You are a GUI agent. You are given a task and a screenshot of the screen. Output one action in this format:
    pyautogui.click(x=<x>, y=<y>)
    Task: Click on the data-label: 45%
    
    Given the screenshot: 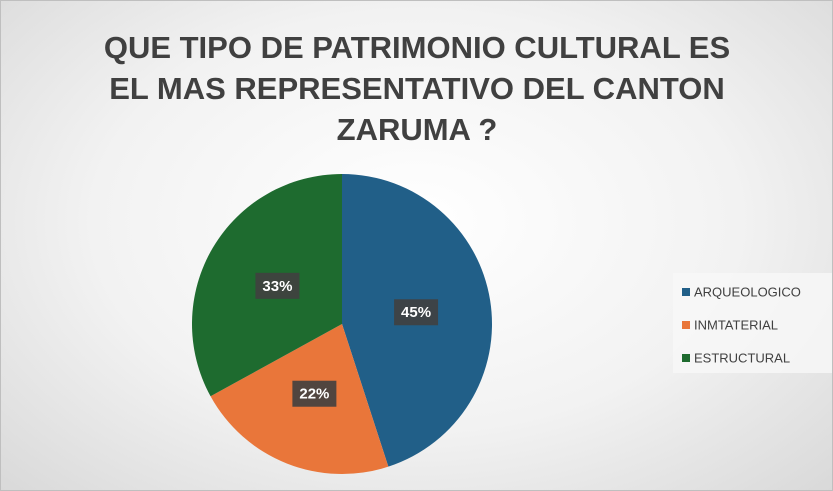 What is the action you would take?
    pyautogui.click(x=416, y=312)
    